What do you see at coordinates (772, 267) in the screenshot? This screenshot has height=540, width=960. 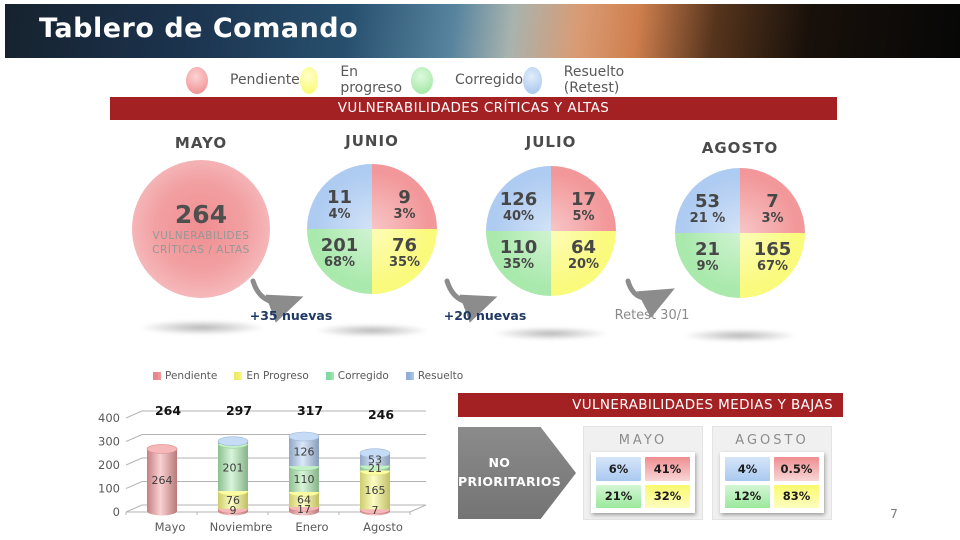 I see `segment-percent: 67%` at bounding box center [772, 267].